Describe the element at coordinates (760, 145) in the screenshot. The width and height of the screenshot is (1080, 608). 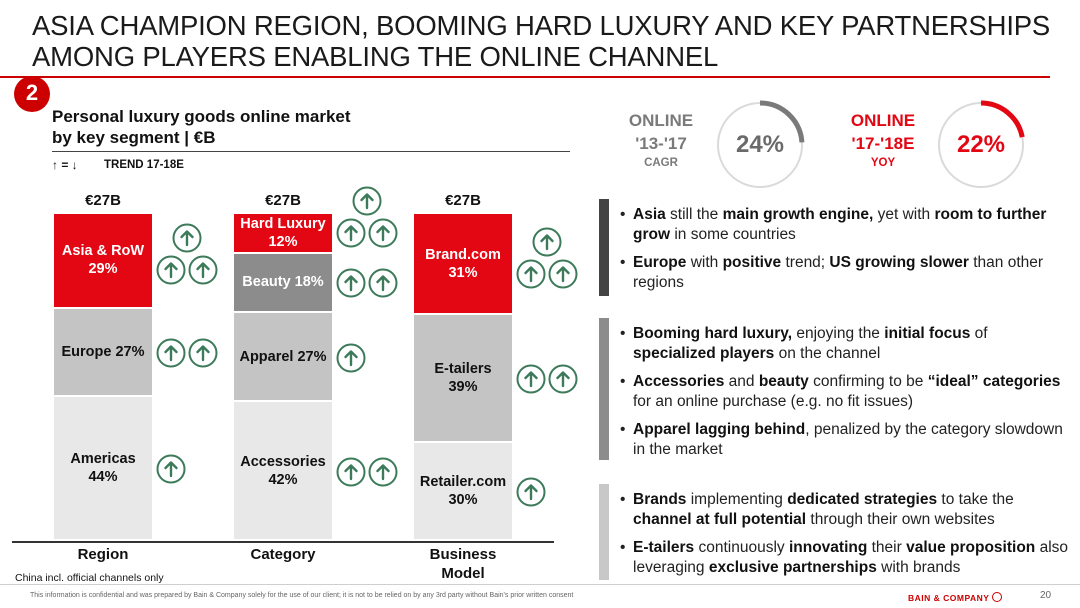
I see `kpi-value: 24%` at that location.